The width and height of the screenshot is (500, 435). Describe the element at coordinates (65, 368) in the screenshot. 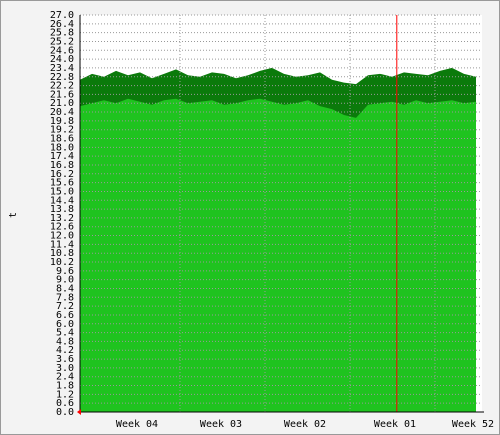

I see `y-tick-label: 3.0` at that location.